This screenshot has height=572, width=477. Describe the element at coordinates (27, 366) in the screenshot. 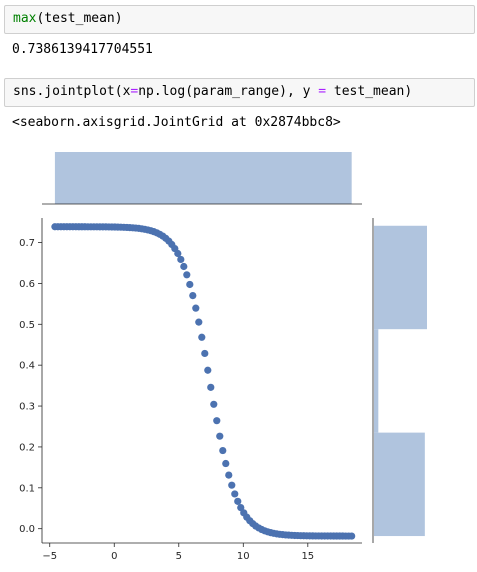

I see `y-tick-label: 0.4` at that location.